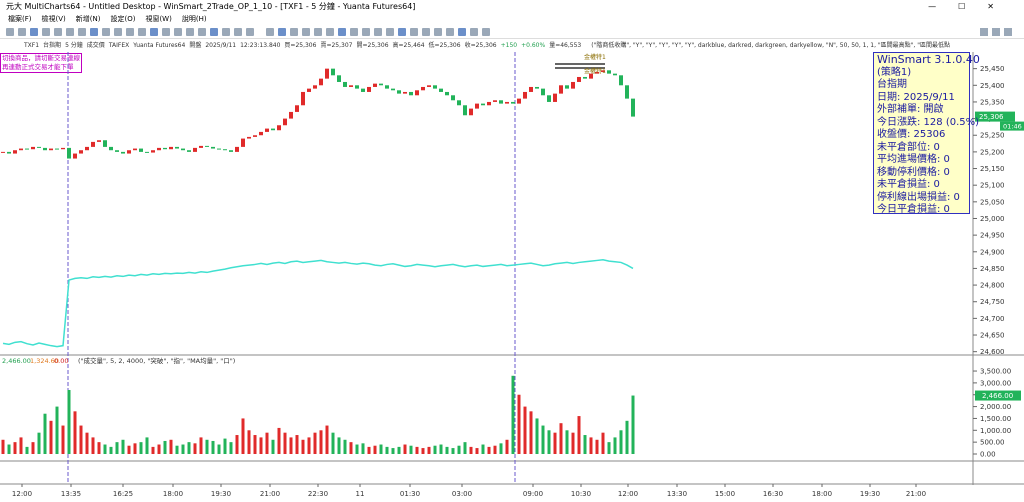 Image resolution: width=1024 pixels, height=502 pixels. Describe the element at coordinates (221, 45) in the screenshot. I see `status-item: 2025/9/11` at that location.